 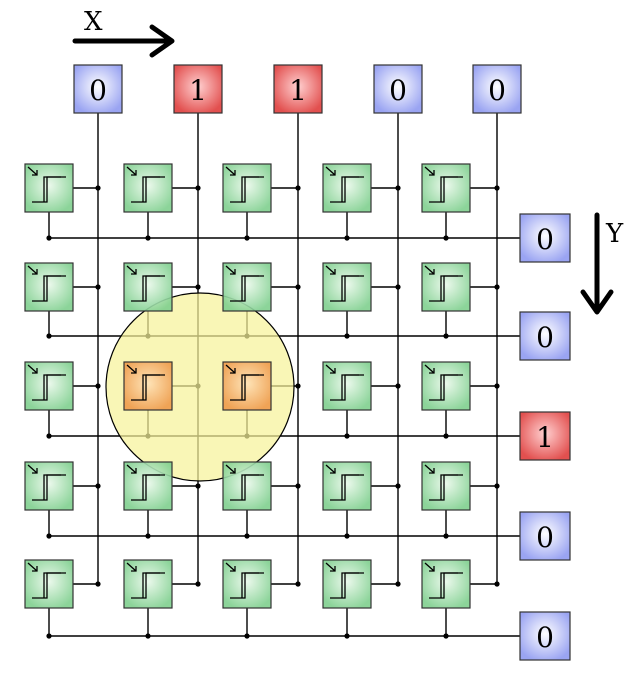 What do you see at coordinates (597, 263) in the screenshot?
I see `y-axis-arrow-icon` at bounding box center [597, 263].